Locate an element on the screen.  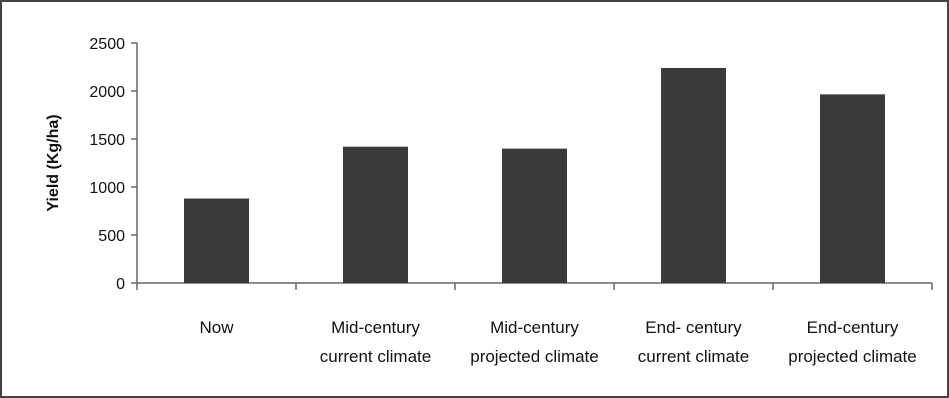
y-tick-label: 0 is located at coordinates (120, 284).